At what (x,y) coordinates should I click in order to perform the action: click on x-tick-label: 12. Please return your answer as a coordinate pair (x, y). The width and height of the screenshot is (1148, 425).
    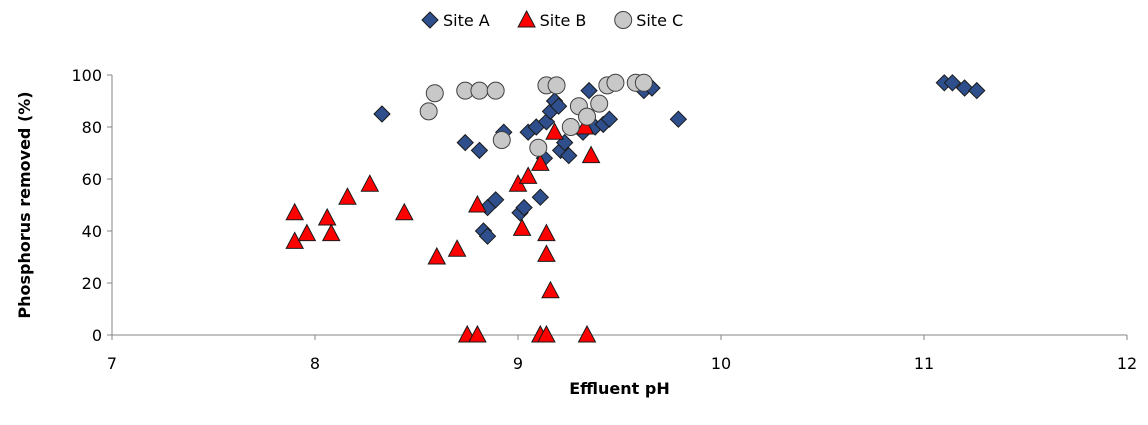
    Looking at the image, I should click on (1127, 363).